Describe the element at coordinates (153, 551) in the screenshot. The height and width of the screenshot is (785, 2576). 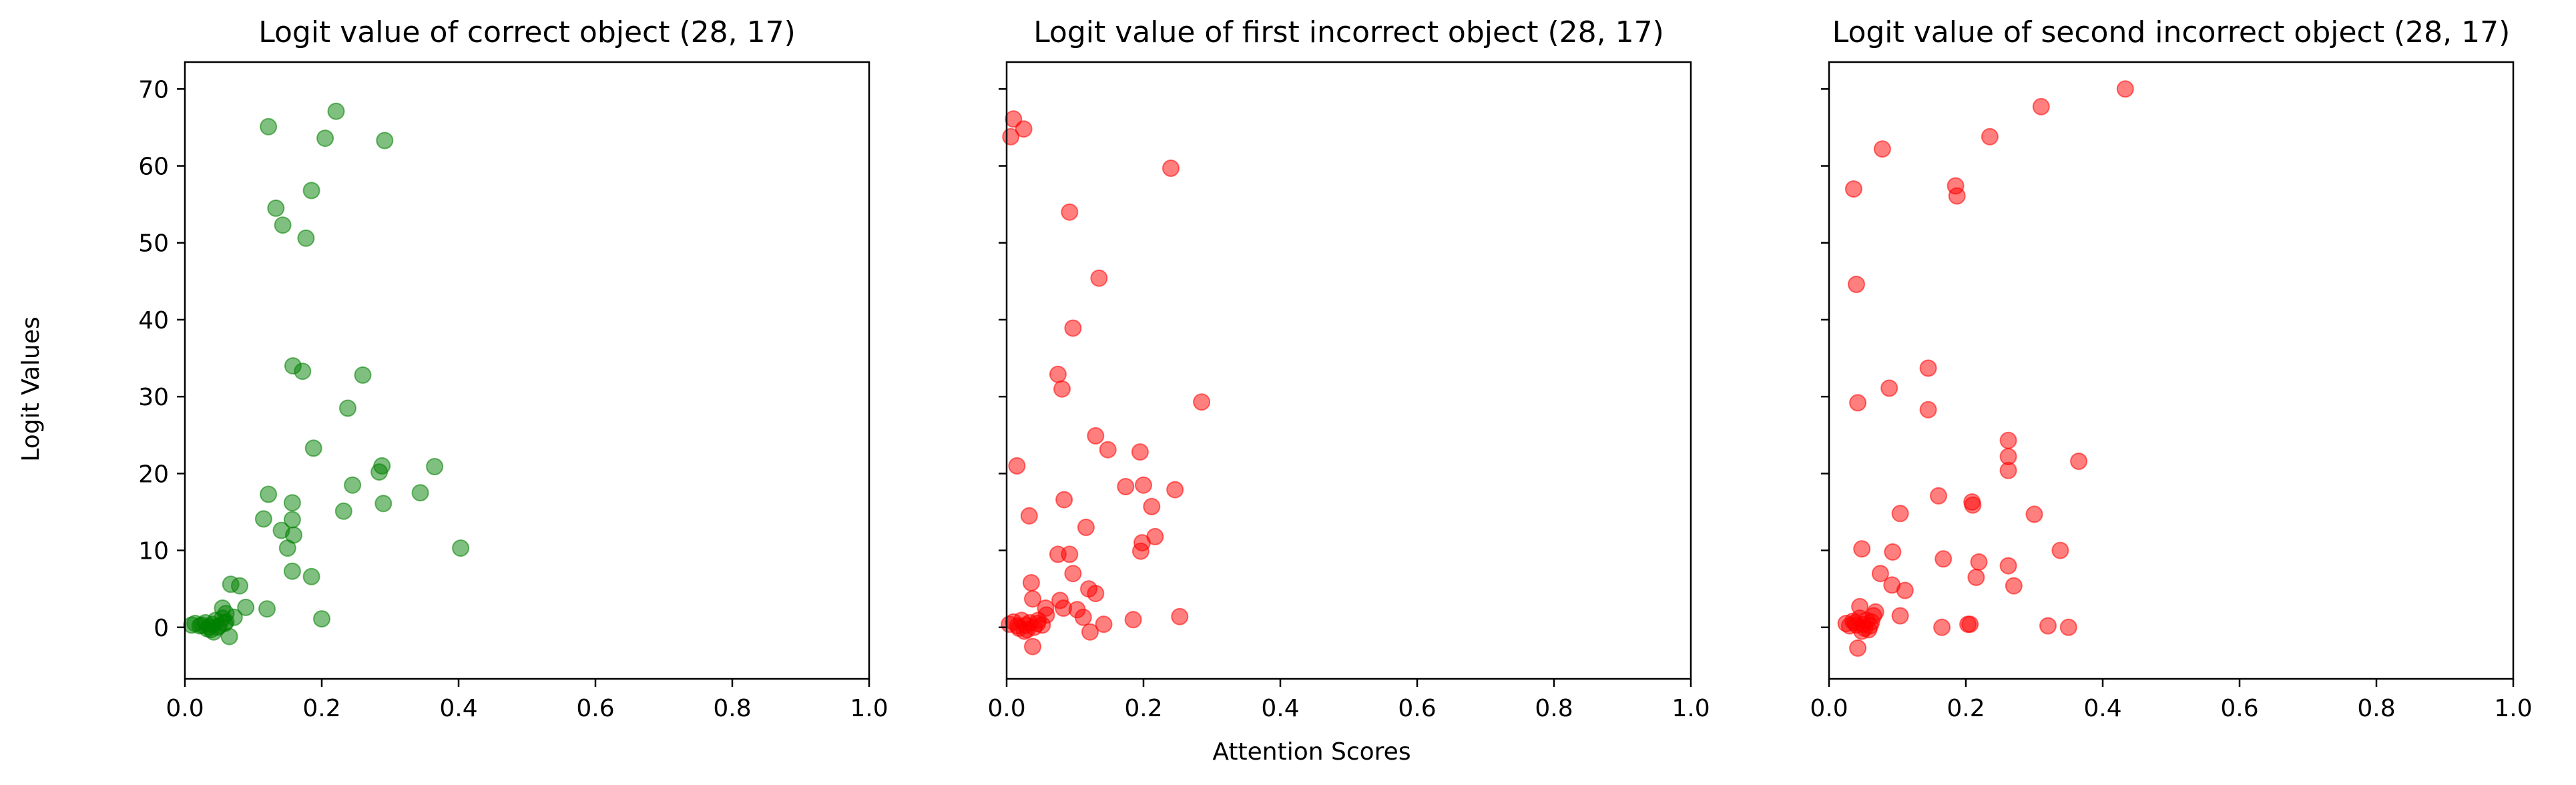
I see `y-tick-label: 10` at that location.